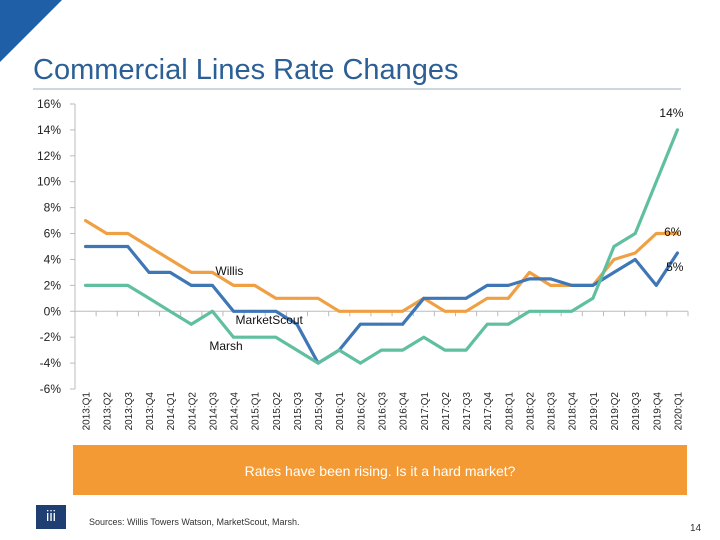 The height and width of the screenshot is (540, 720). Describe the element at coordinates (530, 411) in the screenshot. I see `x-tick-label: 2018:Q2` at that location.